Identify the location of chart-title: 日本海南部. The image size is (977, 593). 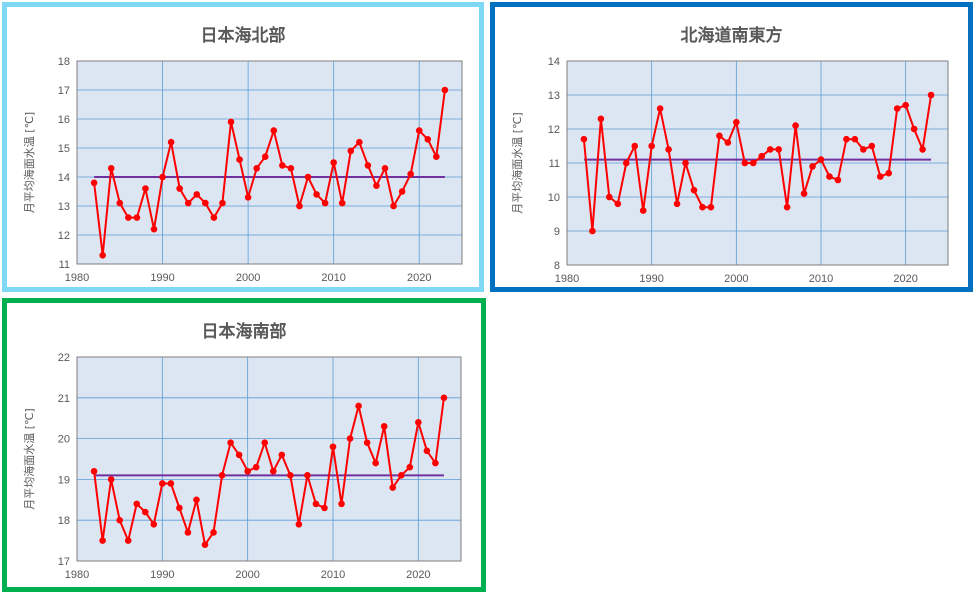
(244, 332).